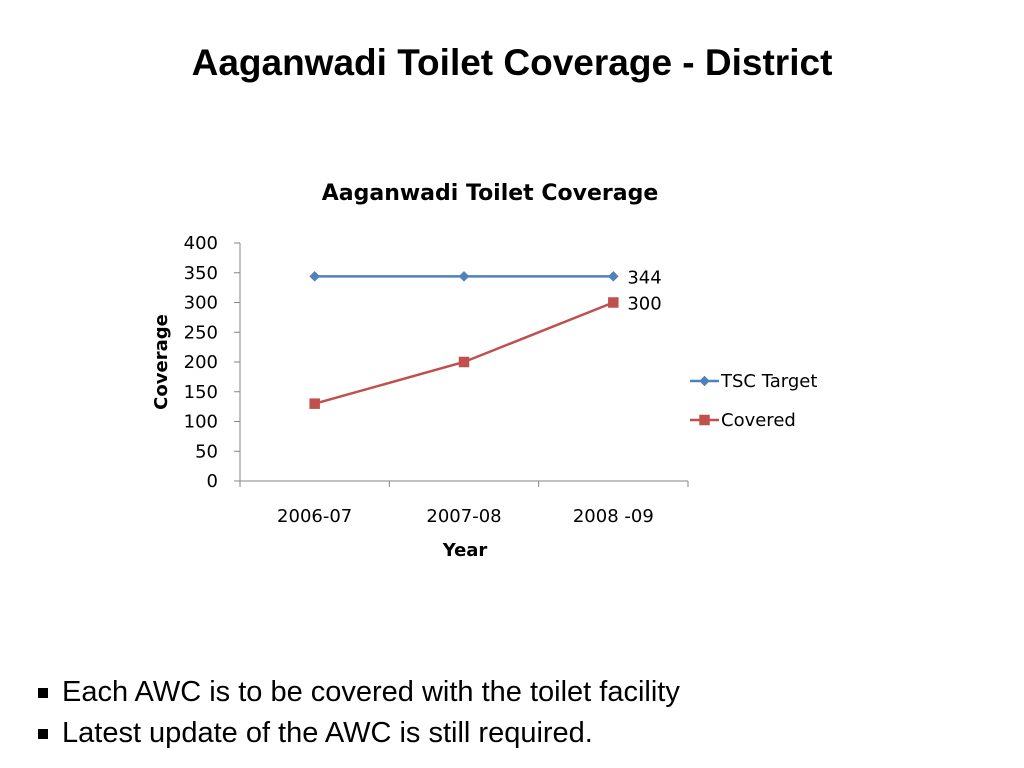 The height and width of the screenshot is (768, 1024). I want to click on x-tick-label: 2006-07, so click(314, 516).